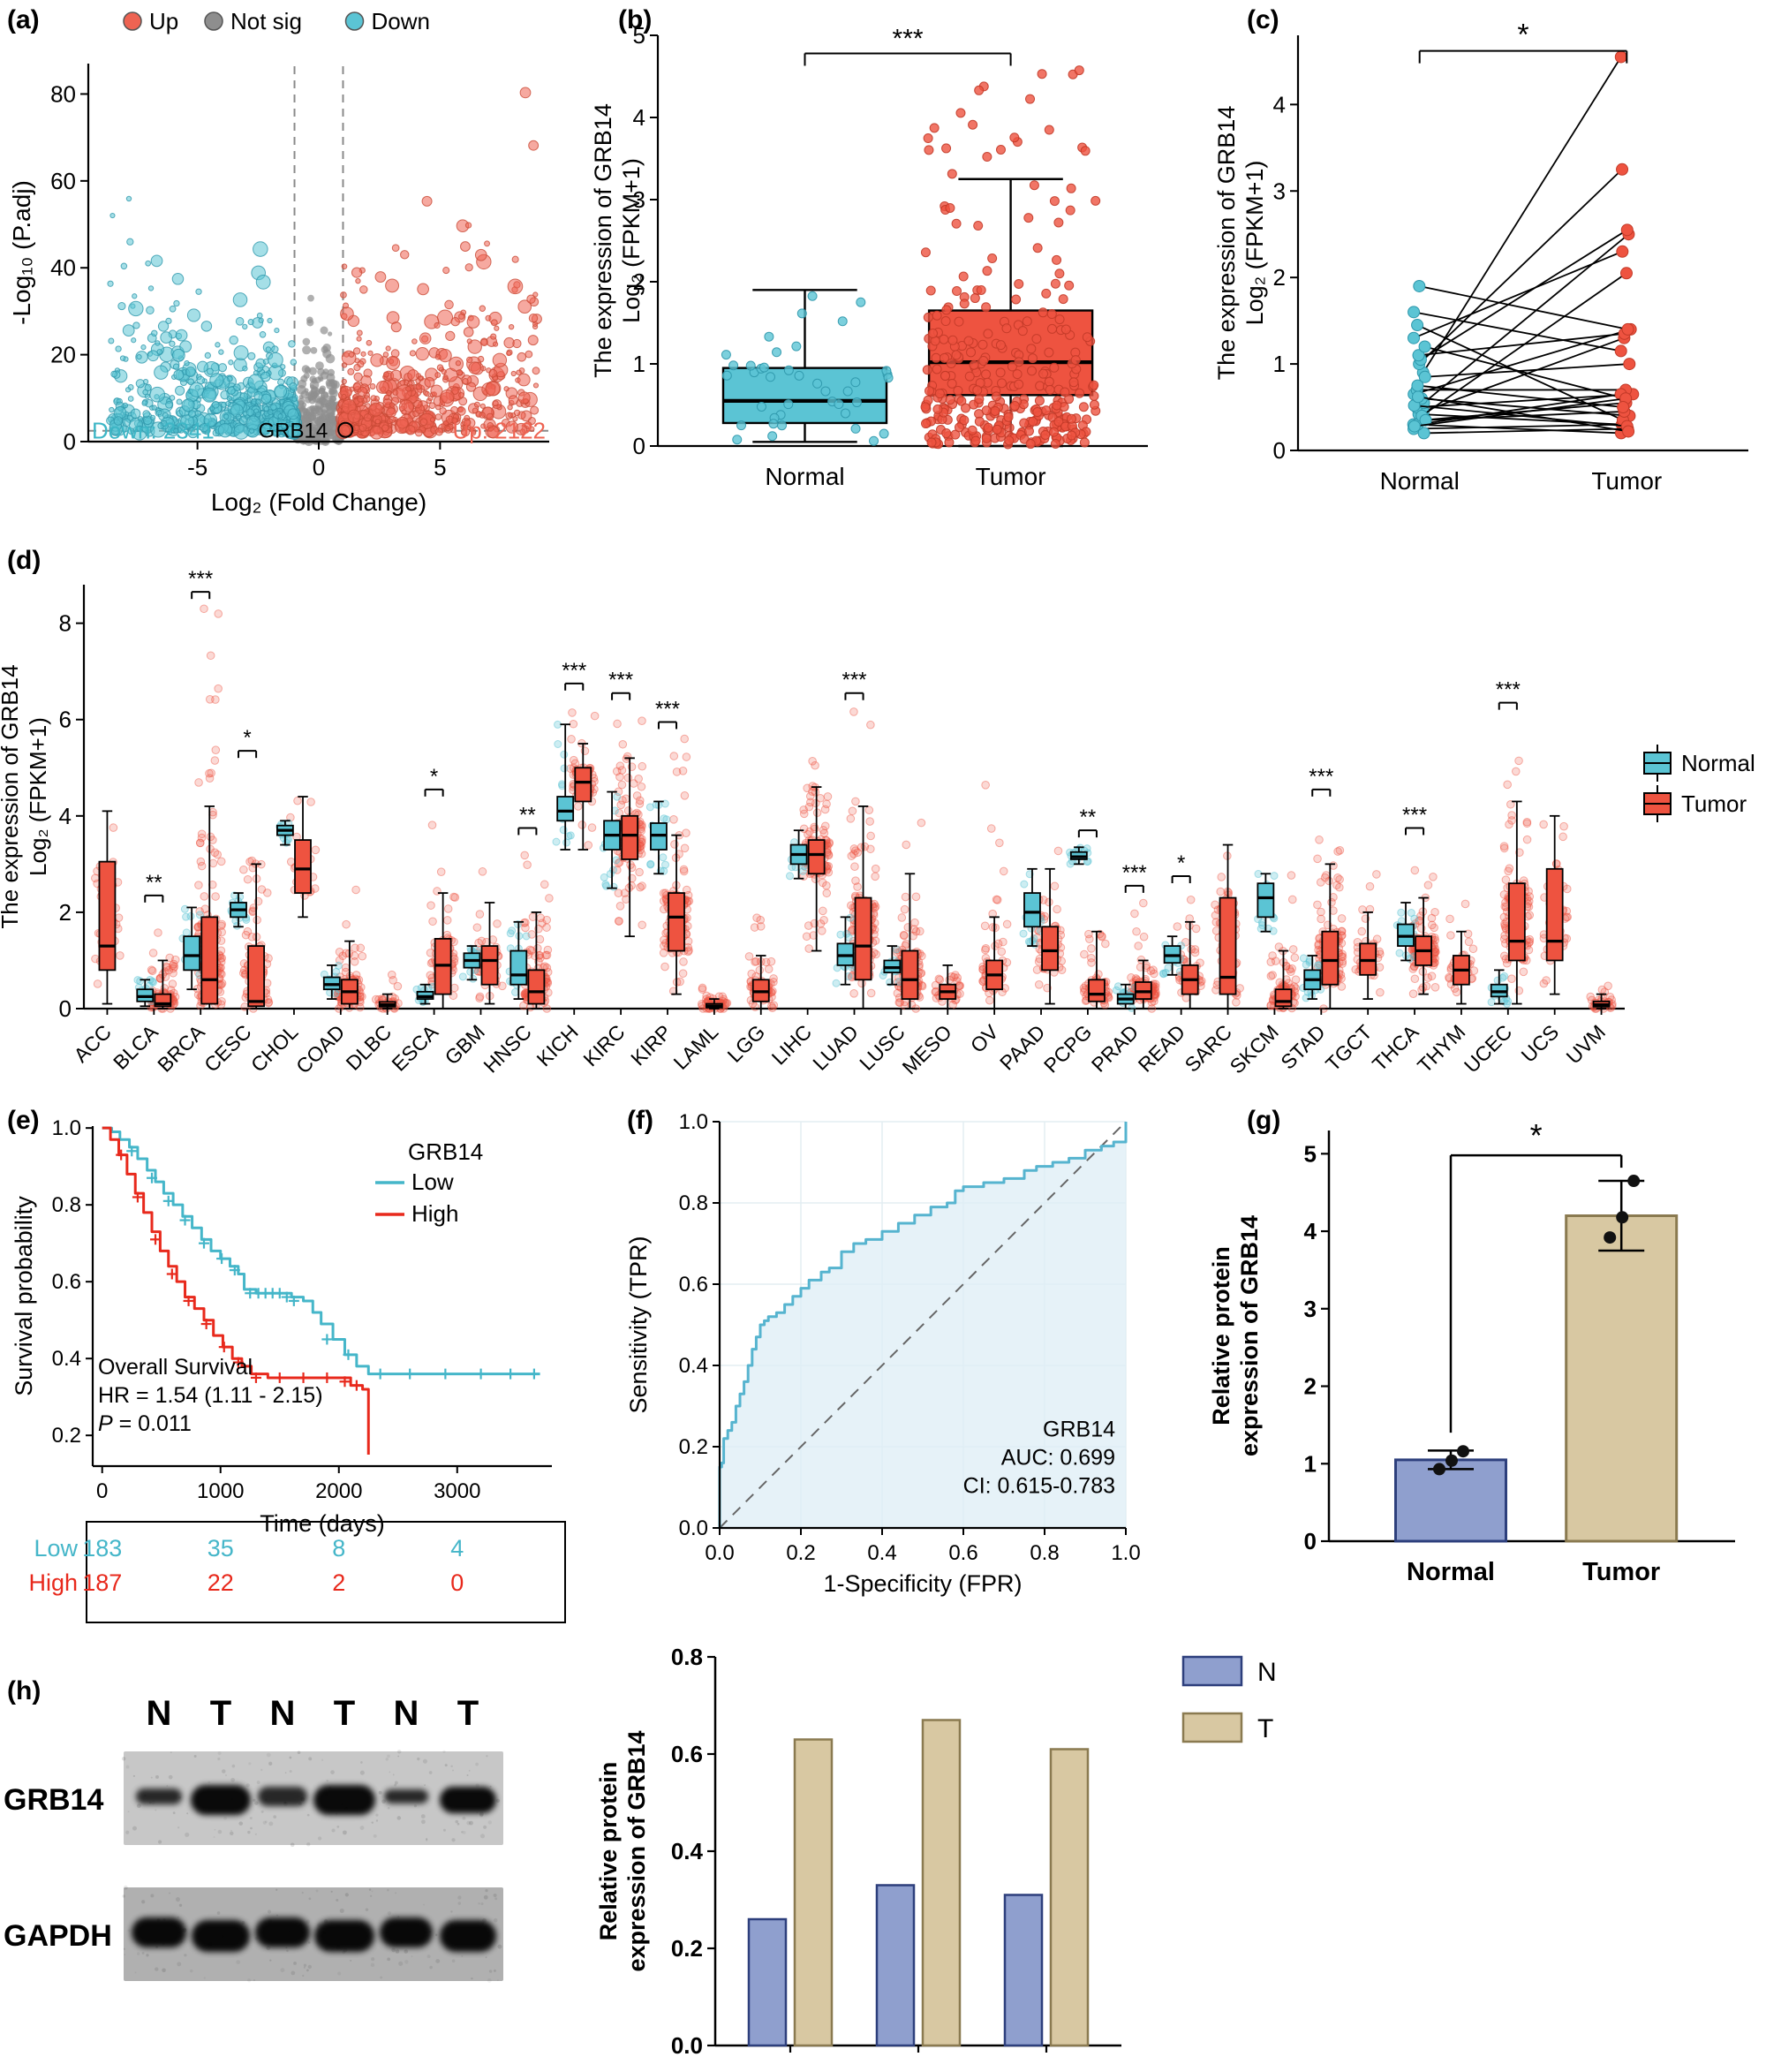 This screenshot has height=2072, width=1766. I want to click on svg-text: Up, so click(163, 21).